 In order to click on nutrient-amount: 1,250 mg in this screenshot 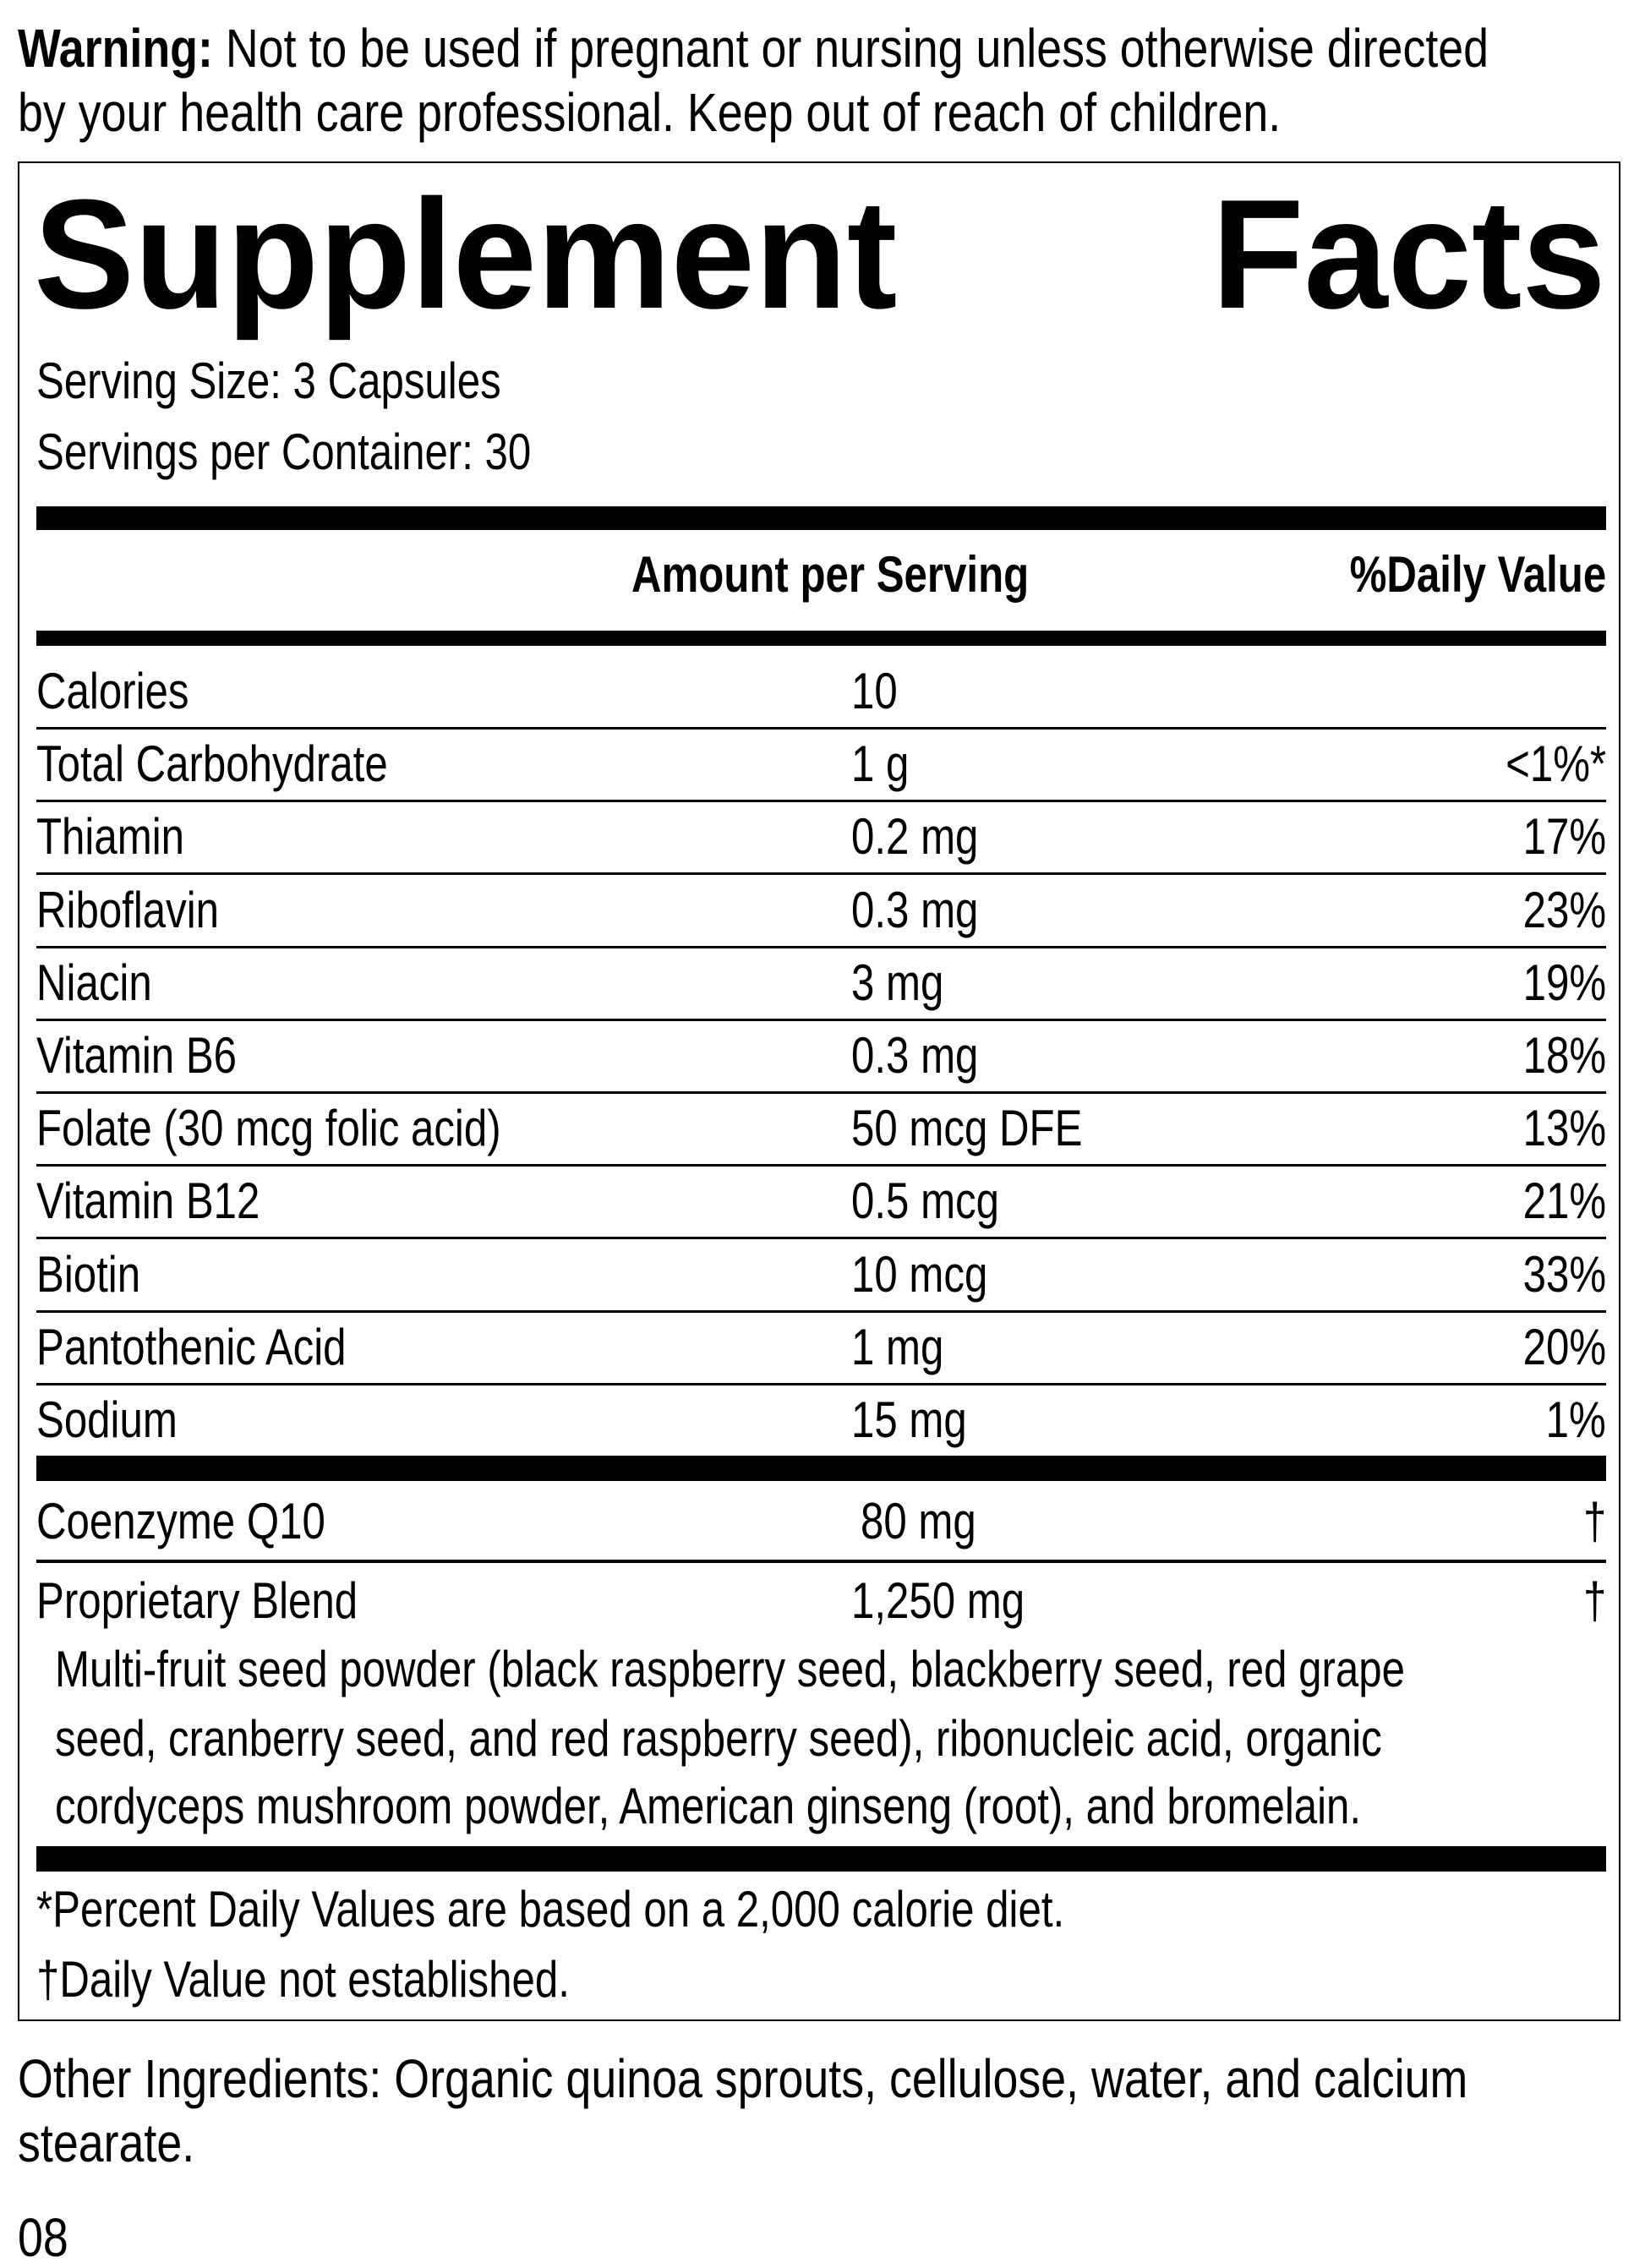, I will do `click(938, 1600)`.